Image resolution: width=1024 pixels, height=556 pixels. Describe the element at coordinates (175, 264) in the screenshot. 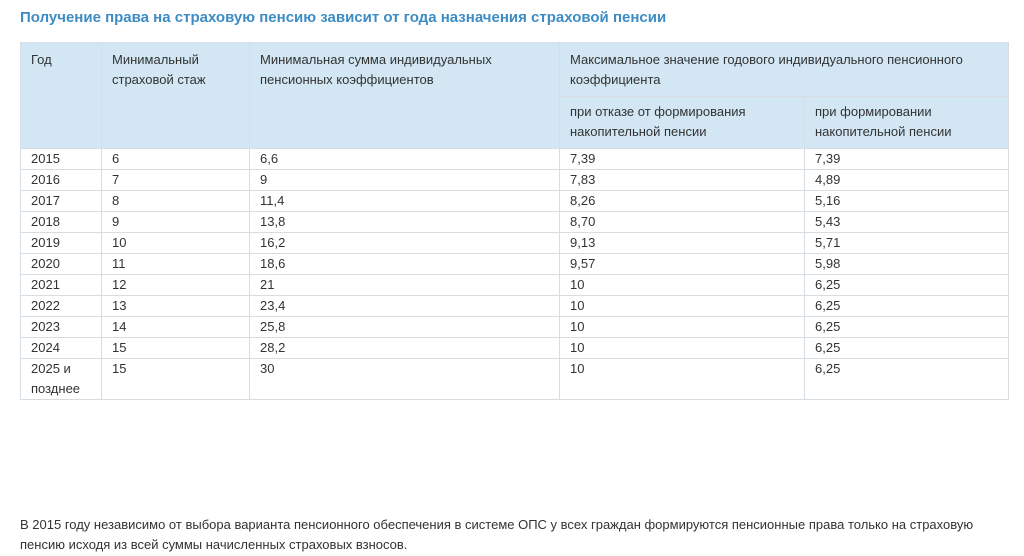

I see `cell-min-stage: 11` at that location.